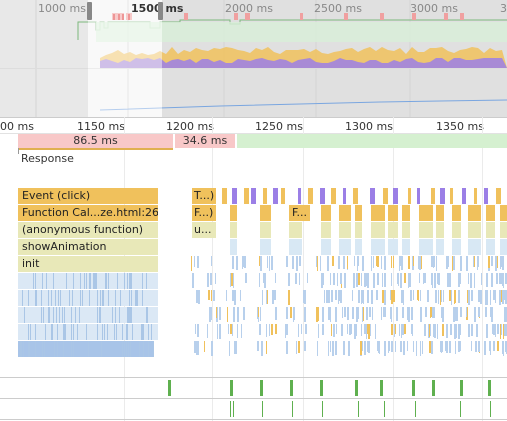 The width and height of the screenshot is (507, 421). I want to click on overview-tick: 3, so click(503, 8).